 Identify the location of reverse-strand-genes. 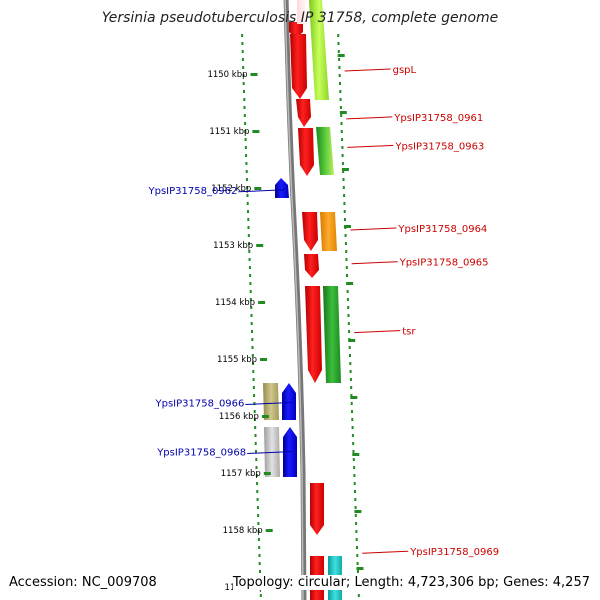
(280, 327).